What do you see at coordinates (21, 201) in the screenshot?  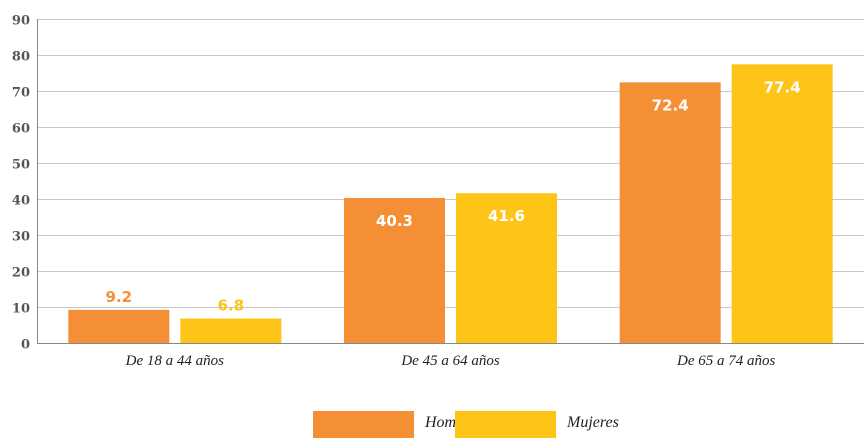 I see `y-tick-label: 40` at bounding box center [21, 201].